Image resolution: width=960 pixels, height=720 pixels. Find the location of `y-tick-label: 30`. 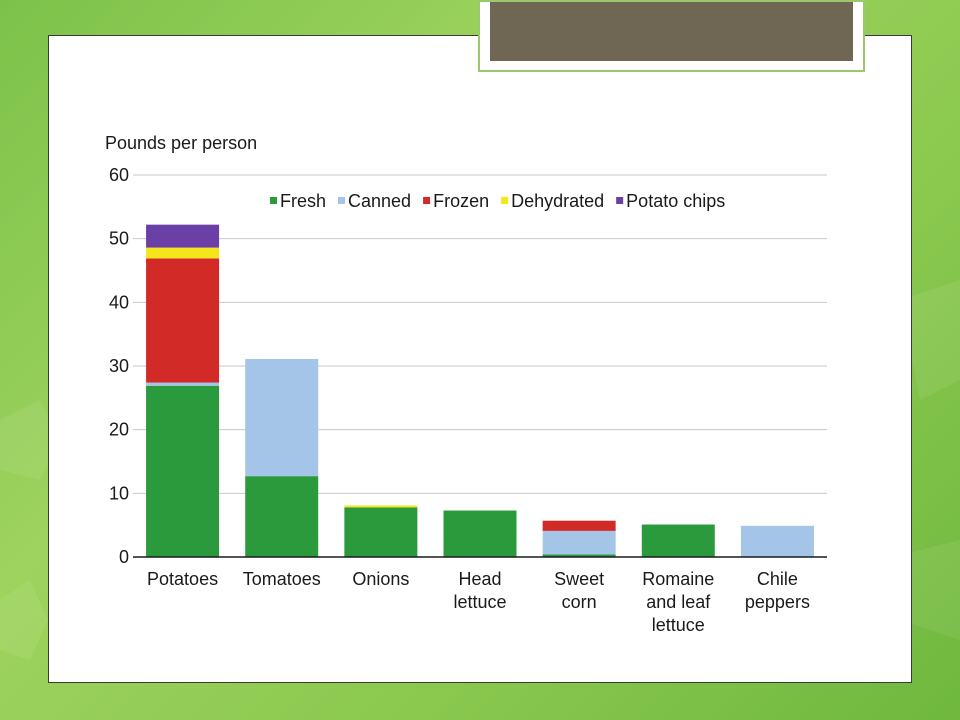

y-tick-label: 30 is located at coordinates (119, 366).